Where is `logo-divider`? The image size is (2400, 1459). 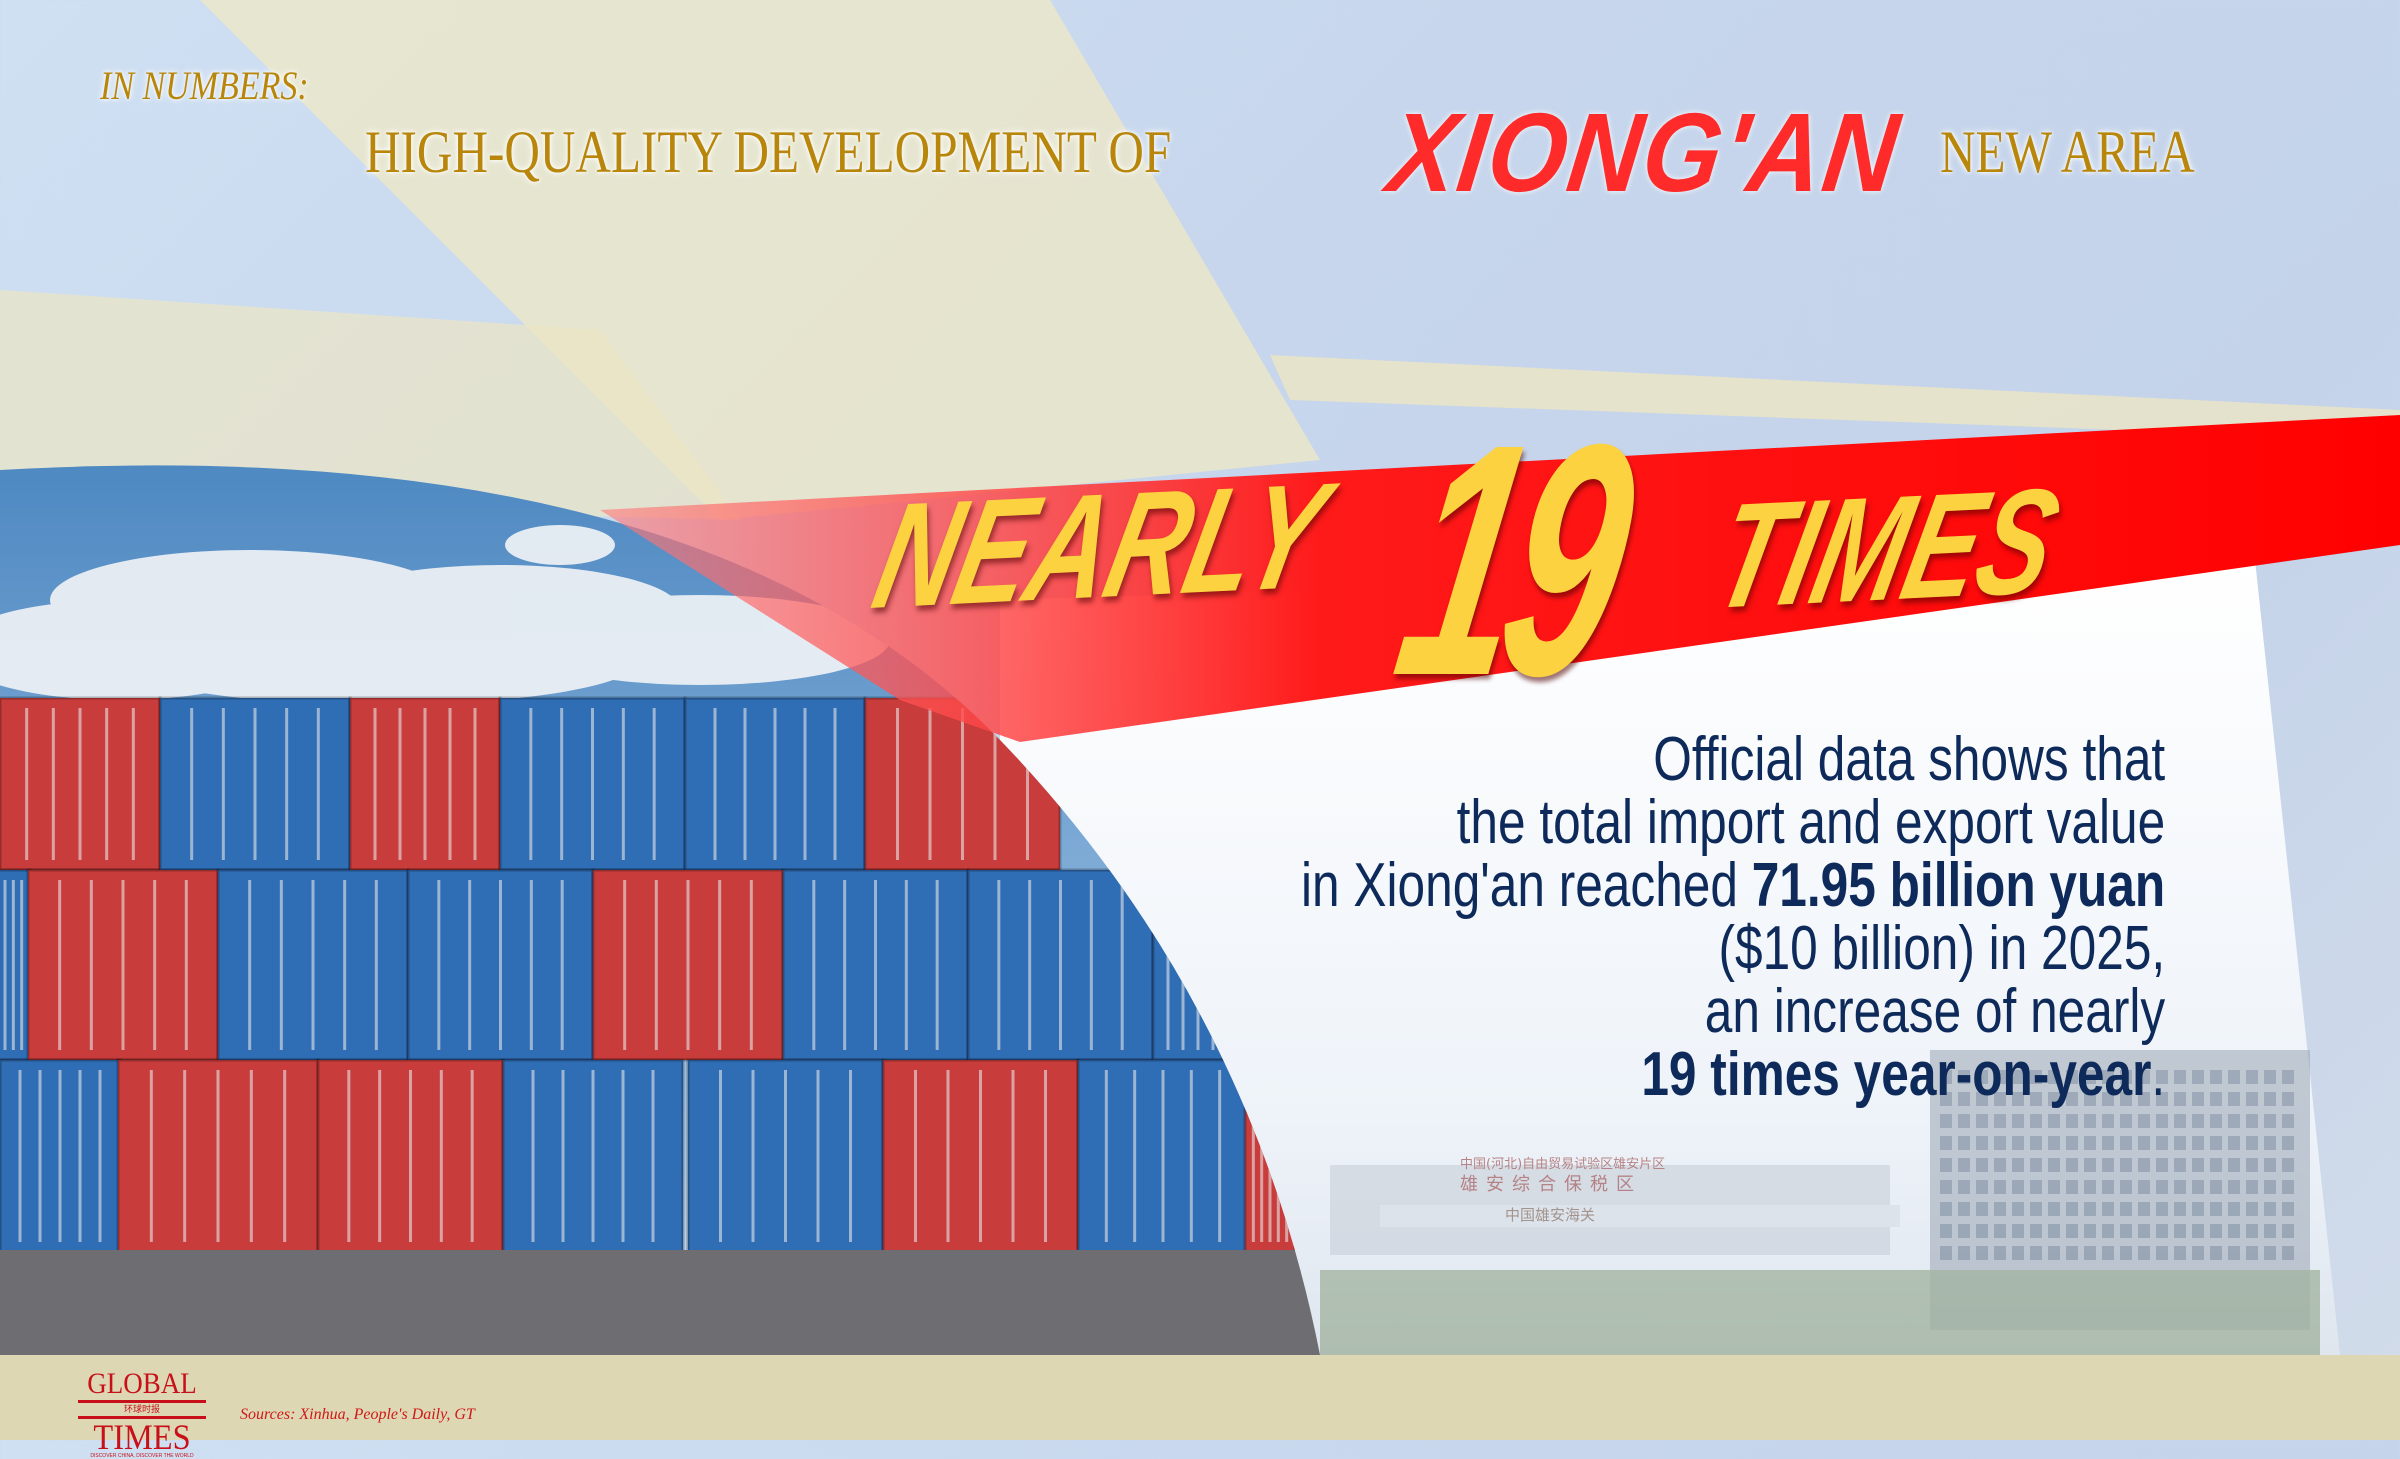
logo-divider is located at coordinates (142, 1417).